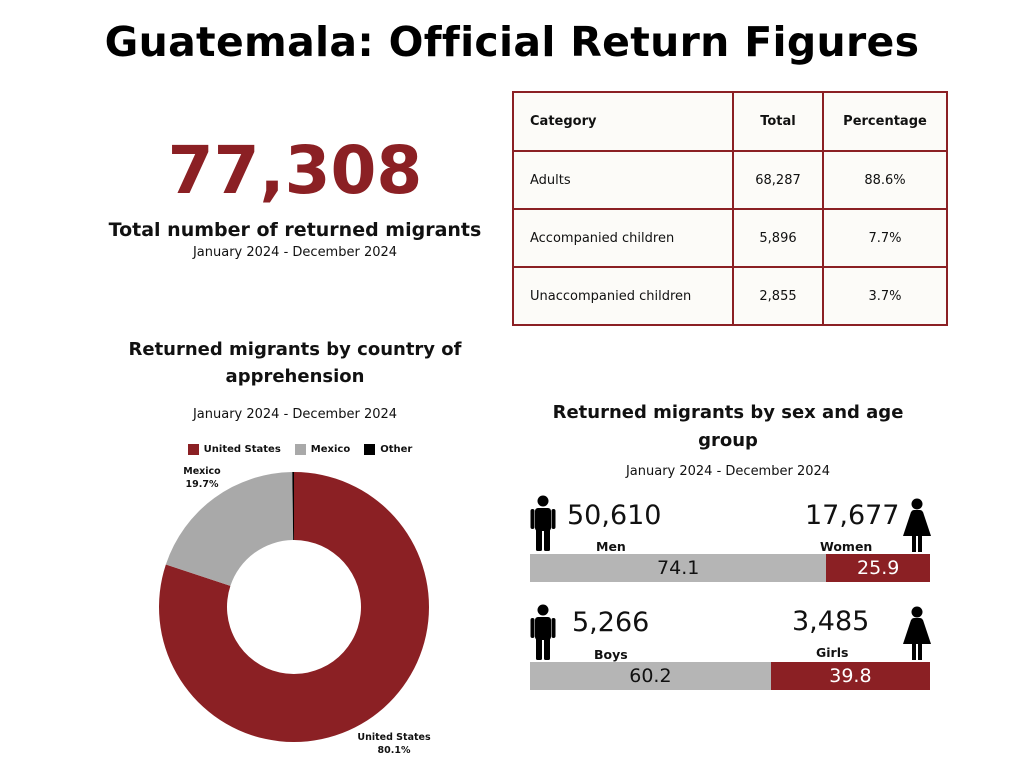  I want to click on women-label: Women, so click(846, 546).